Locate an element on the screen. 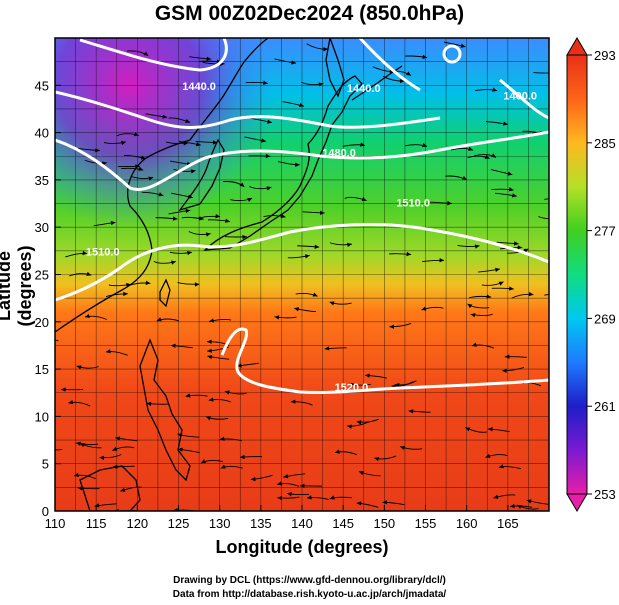 This screenshot has height=605, width=619. contour-label: 1510.0 is located at coordinates (413, 203).